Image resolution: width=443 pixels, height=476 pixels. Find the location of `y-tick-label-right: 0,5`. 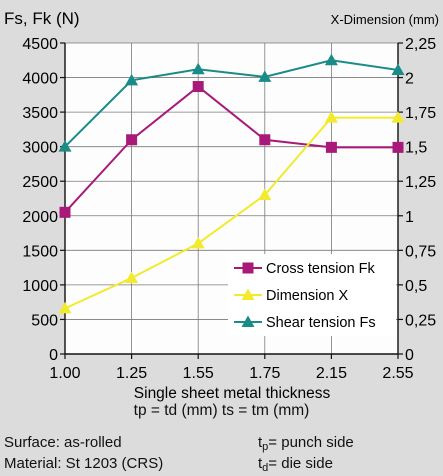

y-tick-label-right: 0,5 is located at coordinates (416, 286).